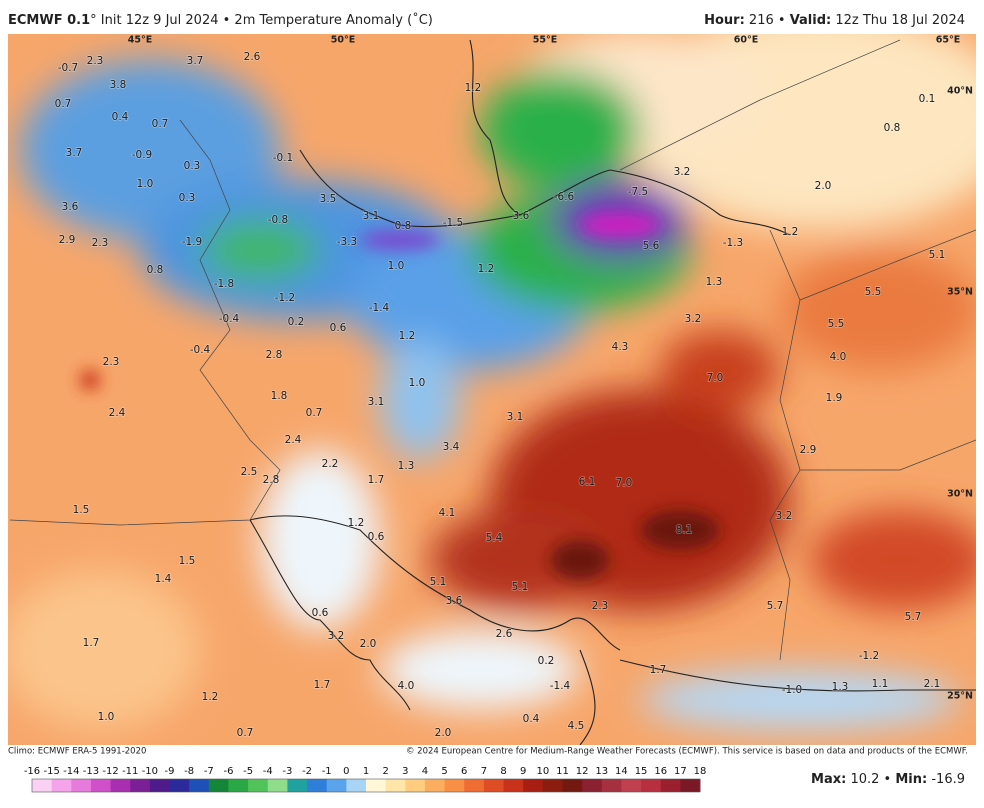 The width and height of the screenshot is (984, 808). Describe the element at coordinates (49, 20) in the screenshot. I see `model: ECMWF 0.1` at that location.